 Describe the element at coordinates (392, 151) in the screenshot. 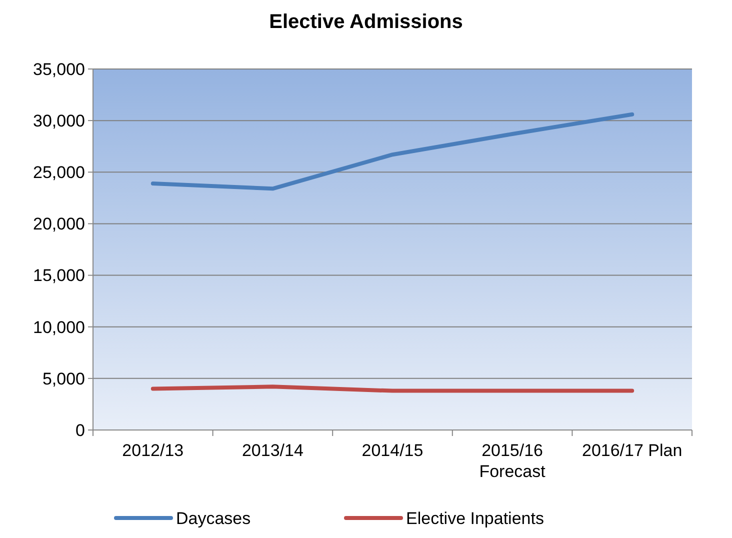

I see `line-series` at that location.